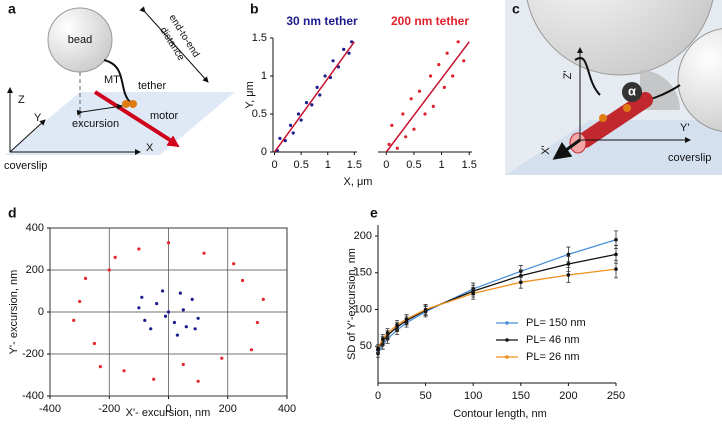  Describe the element at coordinates (553, 340) in the screenshot. I see `legend-label: PL= 46 nm` at that location.